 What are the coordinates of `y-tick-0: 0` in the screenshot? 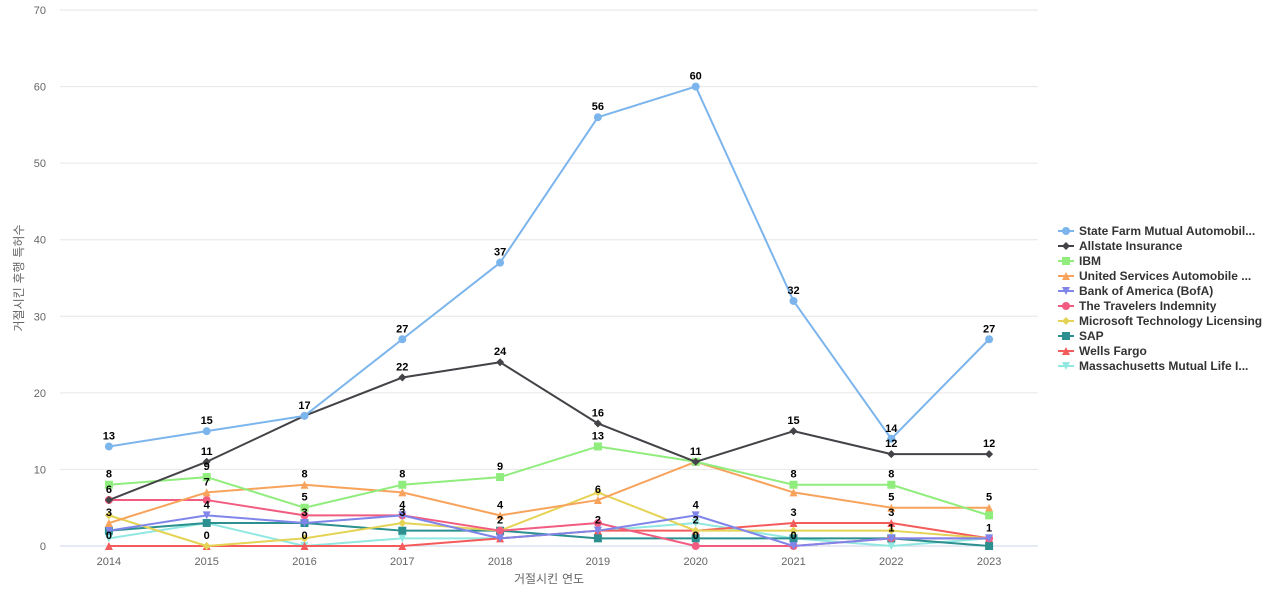 It's located at (43, 547).